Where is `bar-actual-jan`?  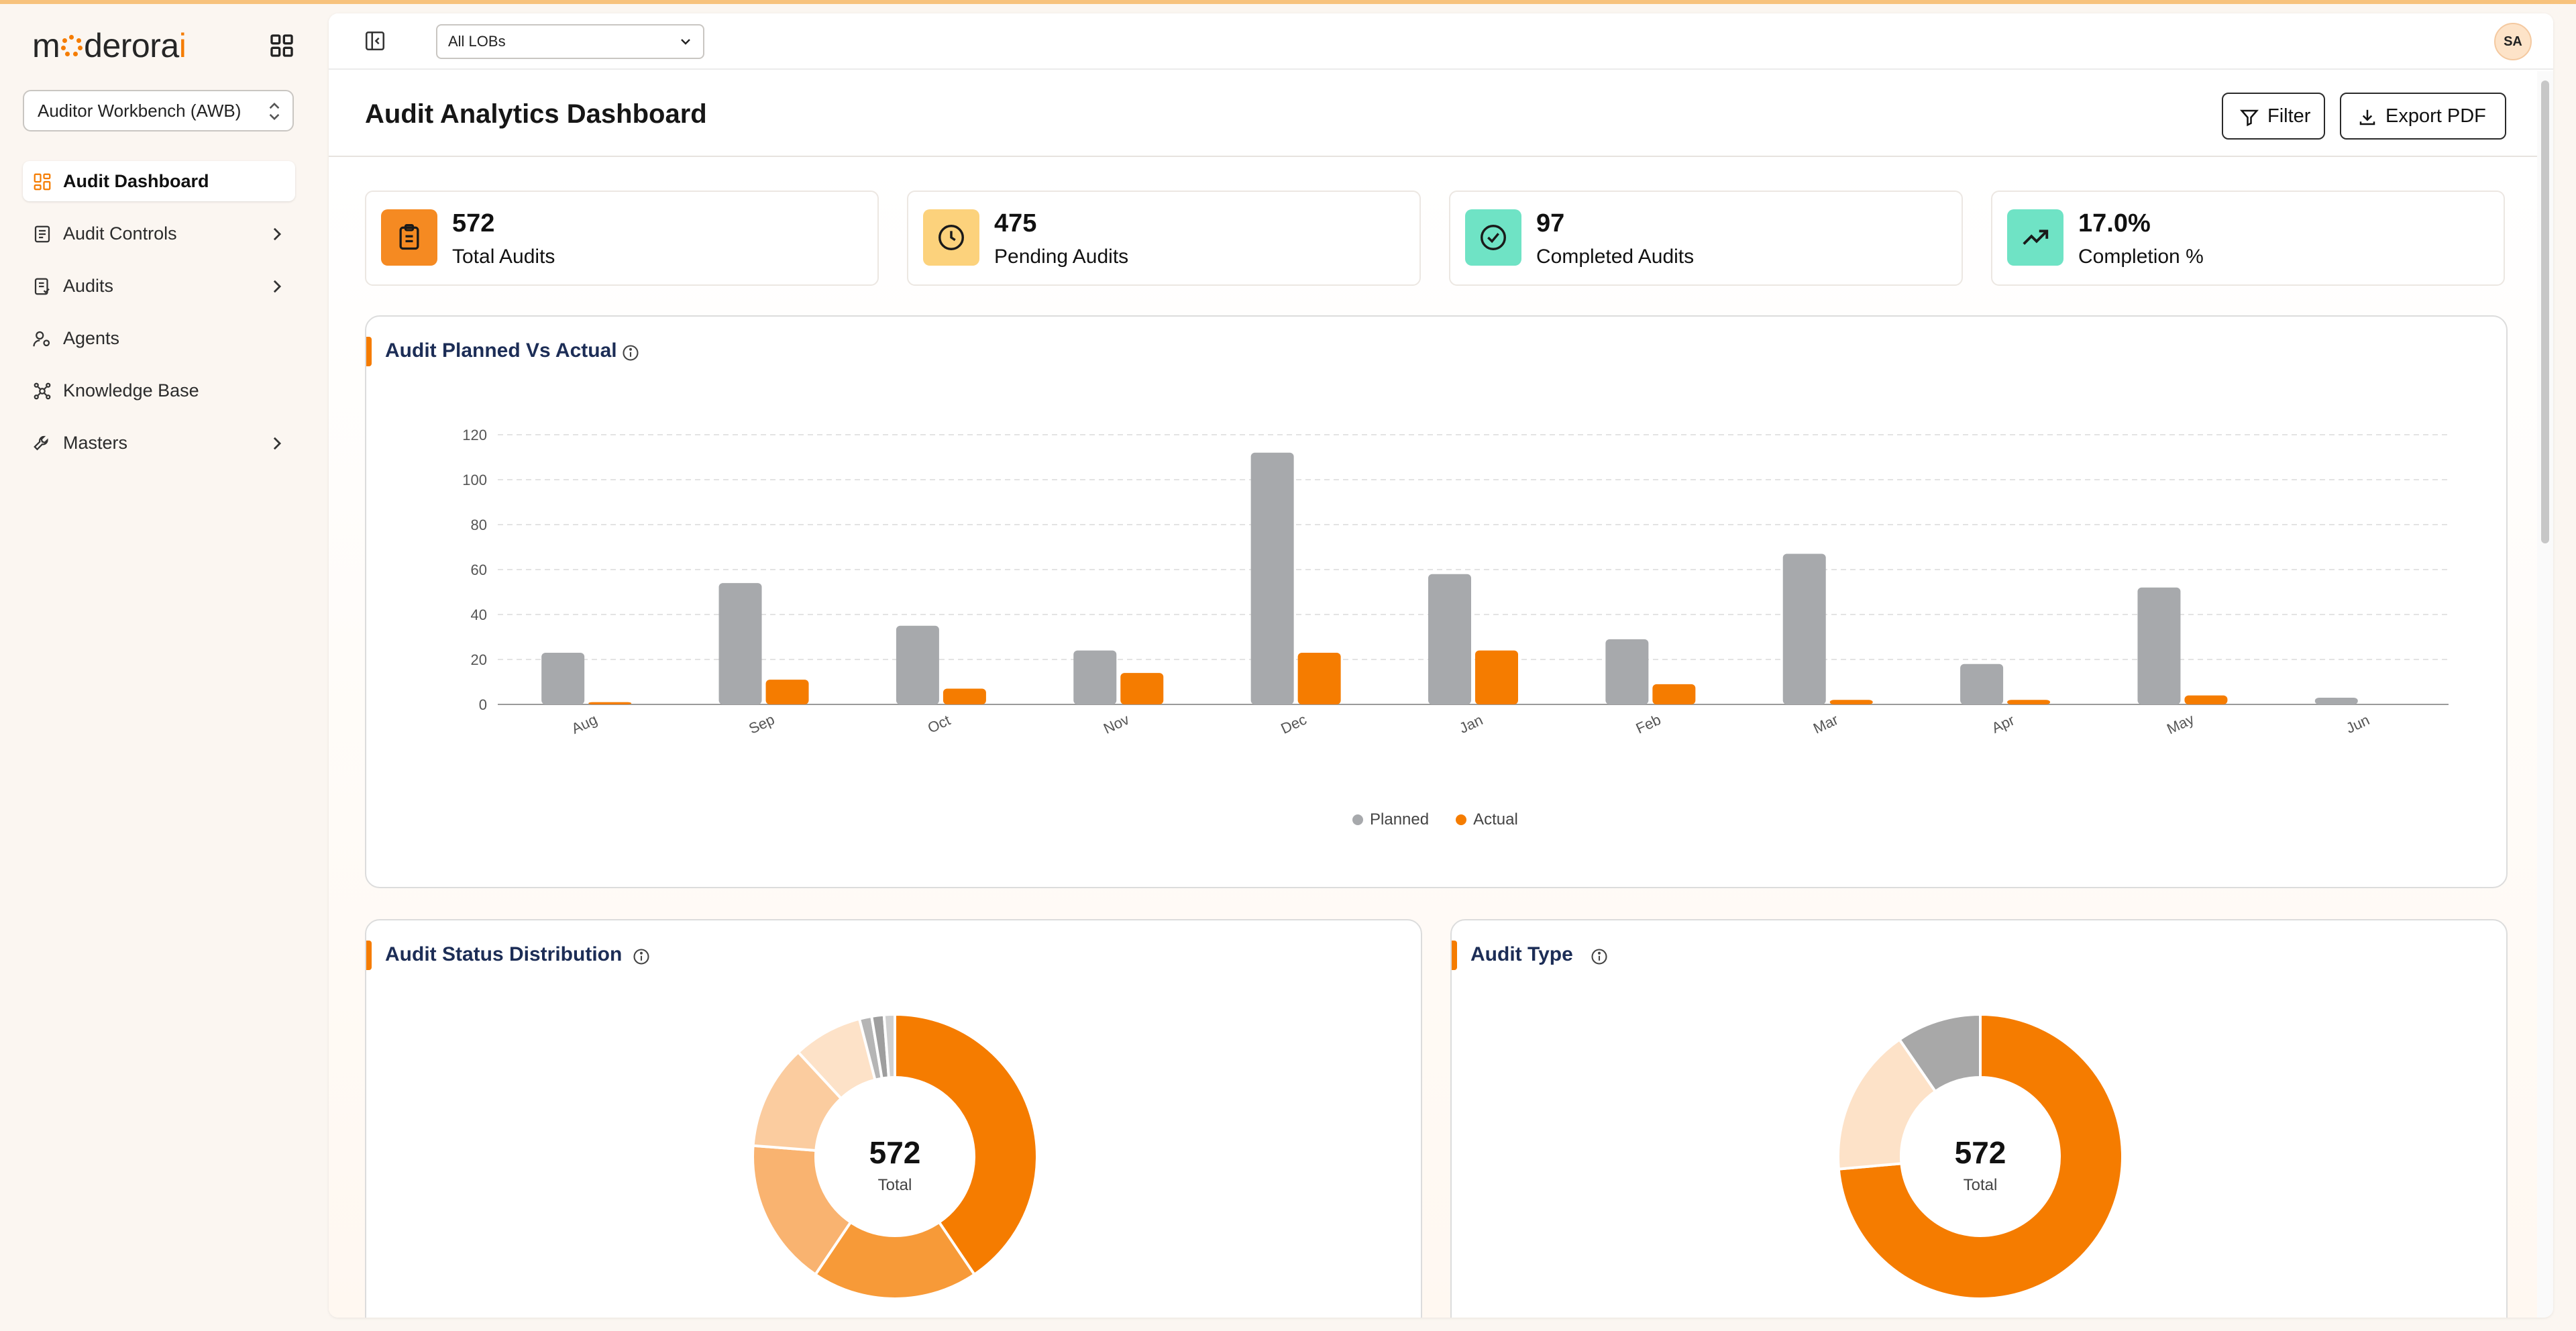 bar-actual-jan is located at coordinates (1496, 677).